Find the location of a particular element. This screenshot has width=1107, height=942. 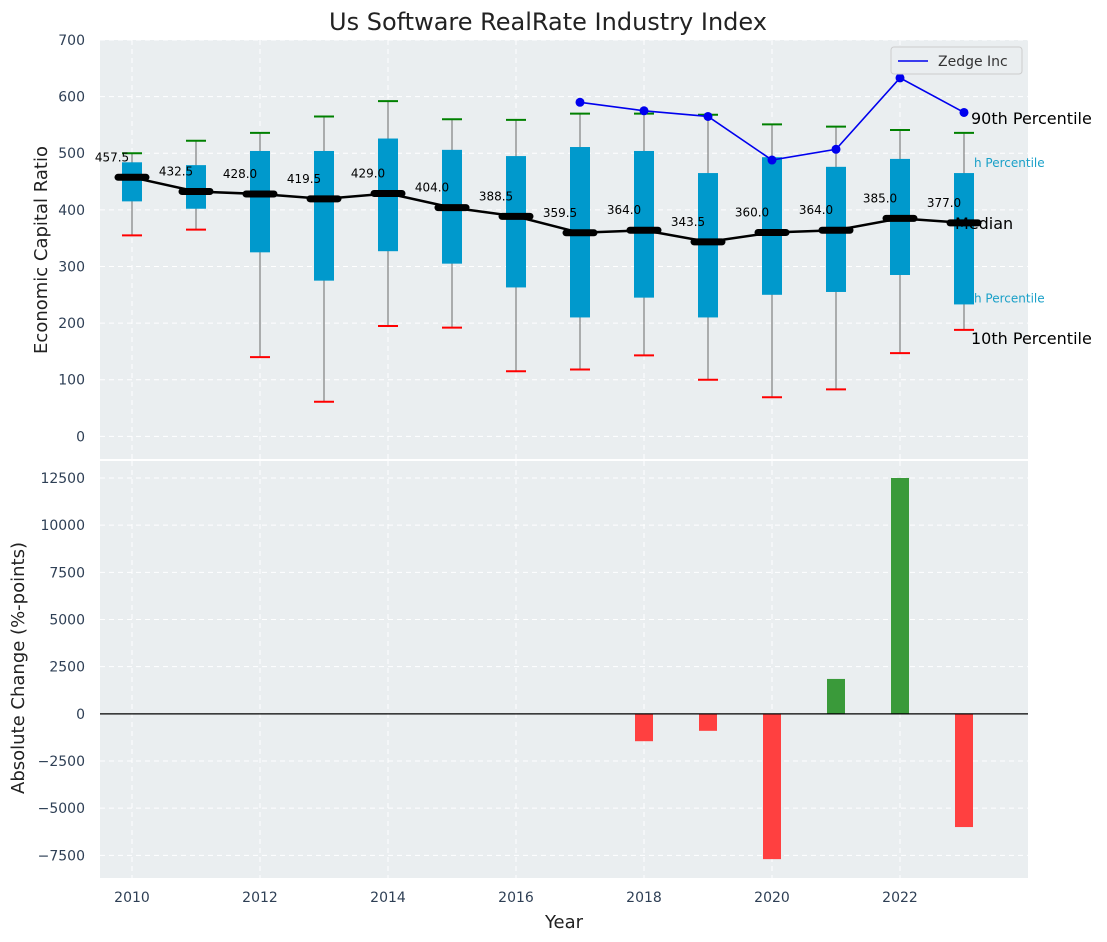

top-y-tick-label: 400 is located at coordinates (71, 211).